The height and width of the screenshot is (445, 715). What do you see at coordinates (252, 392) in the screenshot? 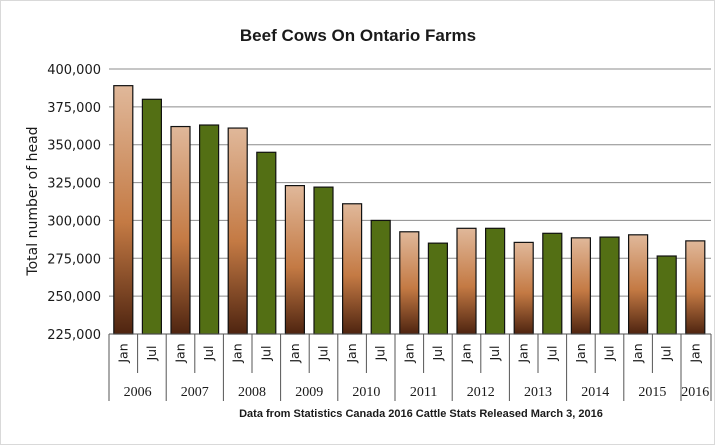
I see `year-label: 2008` at bounding box center [252, 392].